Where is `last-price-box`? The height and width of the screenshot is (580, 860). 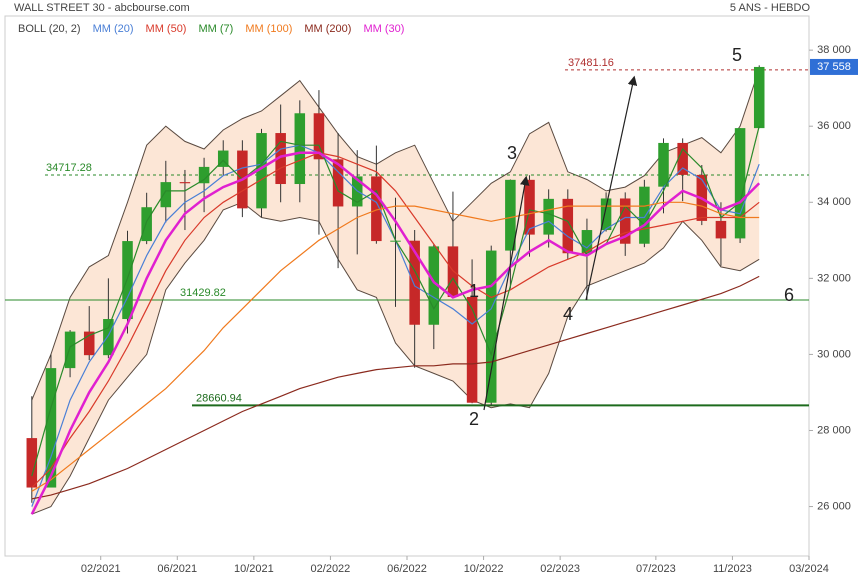 last-price-box is located at coordinates (834, 66).